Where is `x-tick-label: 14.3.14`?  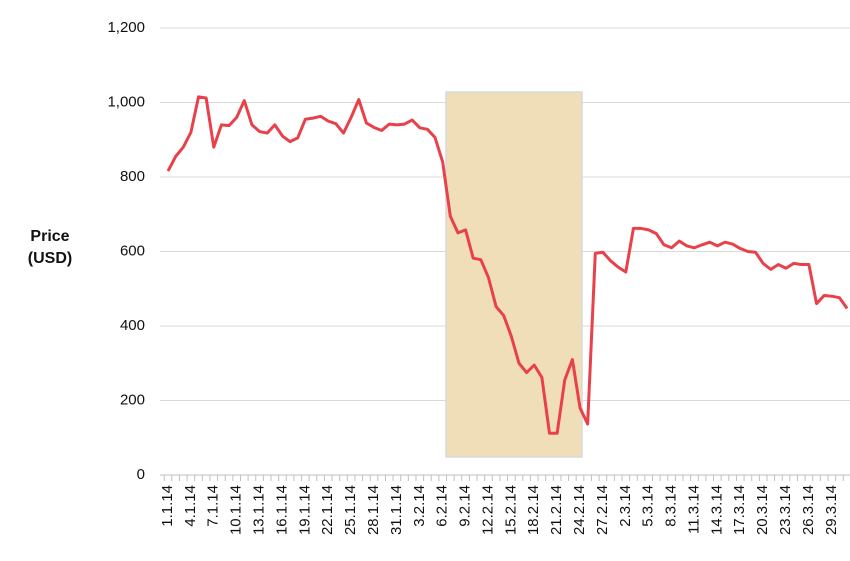 x-tick-label: 14.3.14 is located at coordinates (716, 510).